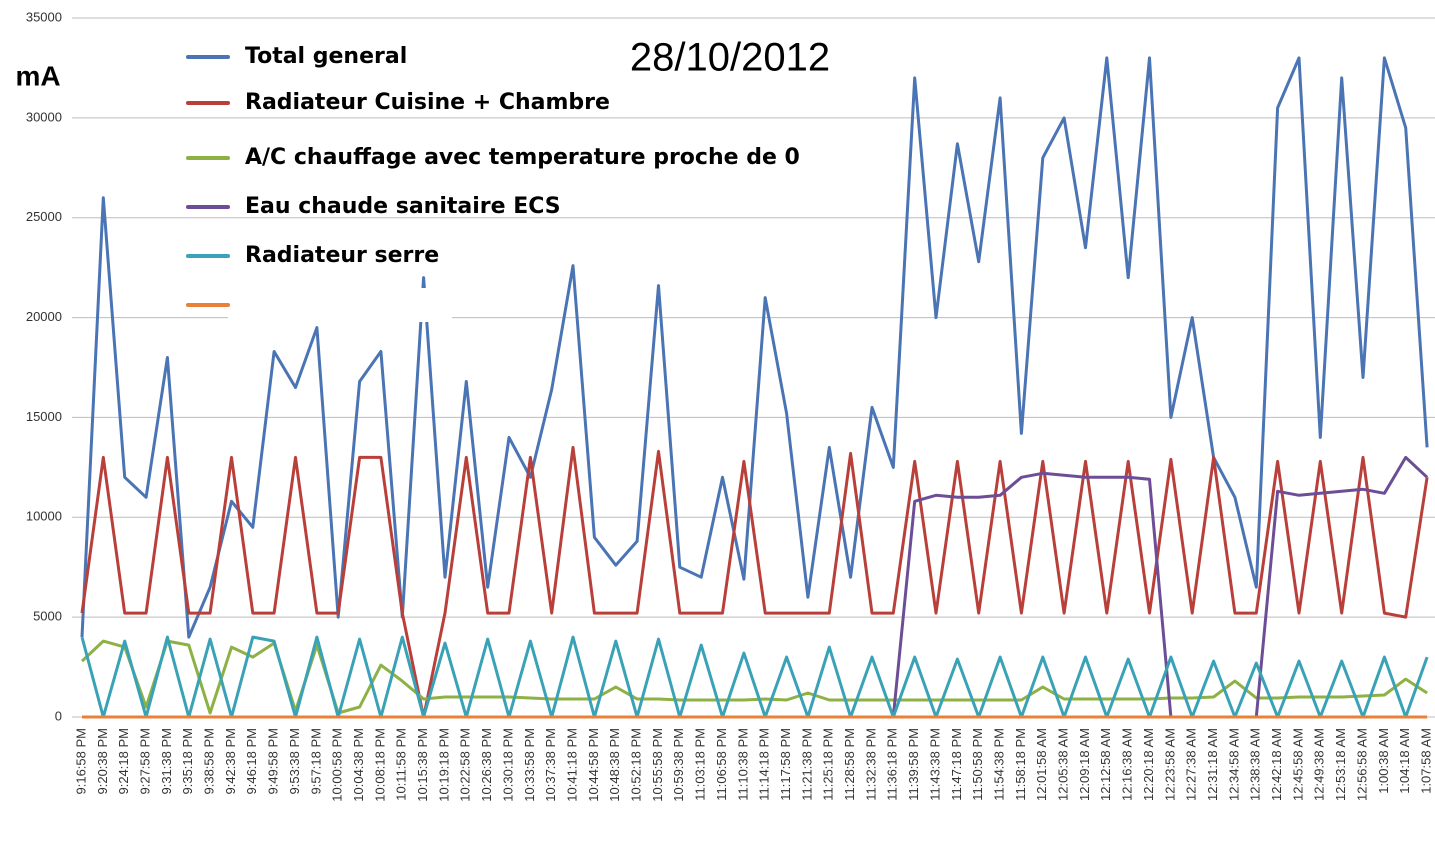 This screenshot has width=1435, height=862. Describe the element at coordinates (1361, 764) in the screenshot. I see `x-tick-label: 12:56:58 AM` at that location.